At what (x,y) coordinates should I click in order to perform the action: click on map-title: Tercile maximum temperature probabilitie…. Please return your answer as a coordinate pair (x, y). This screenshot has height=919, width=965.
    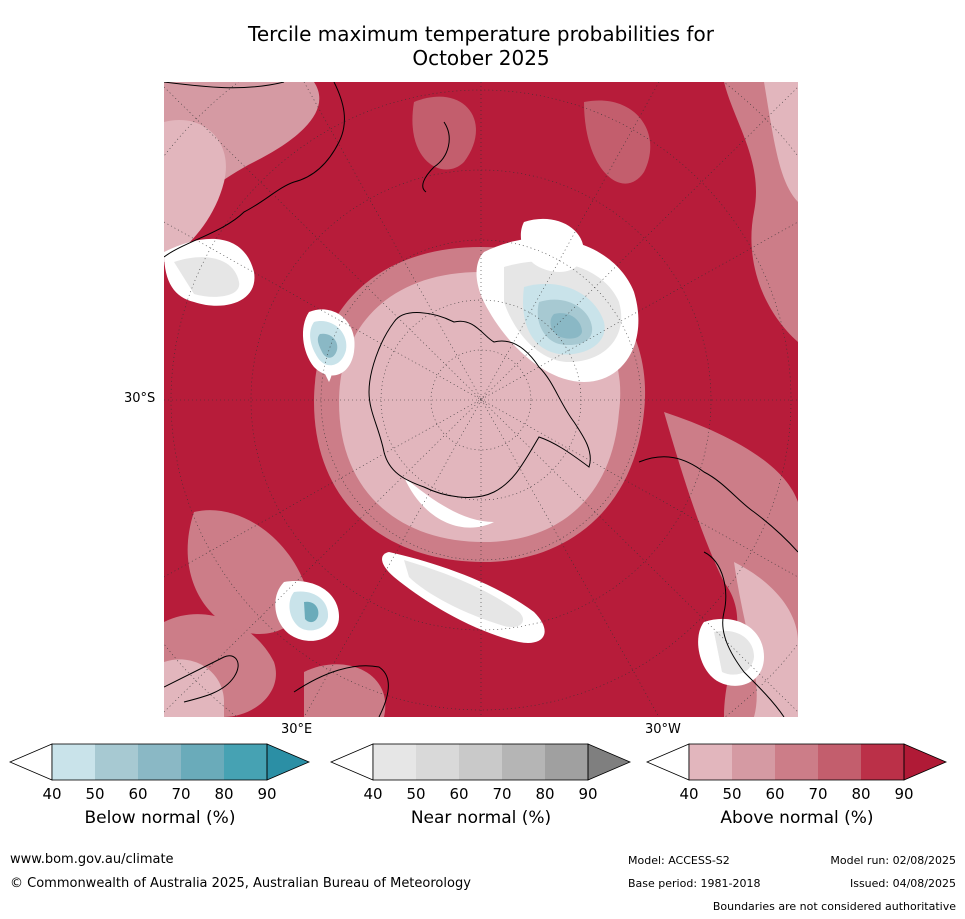
    Looking at the image, I should click on (481, 46).